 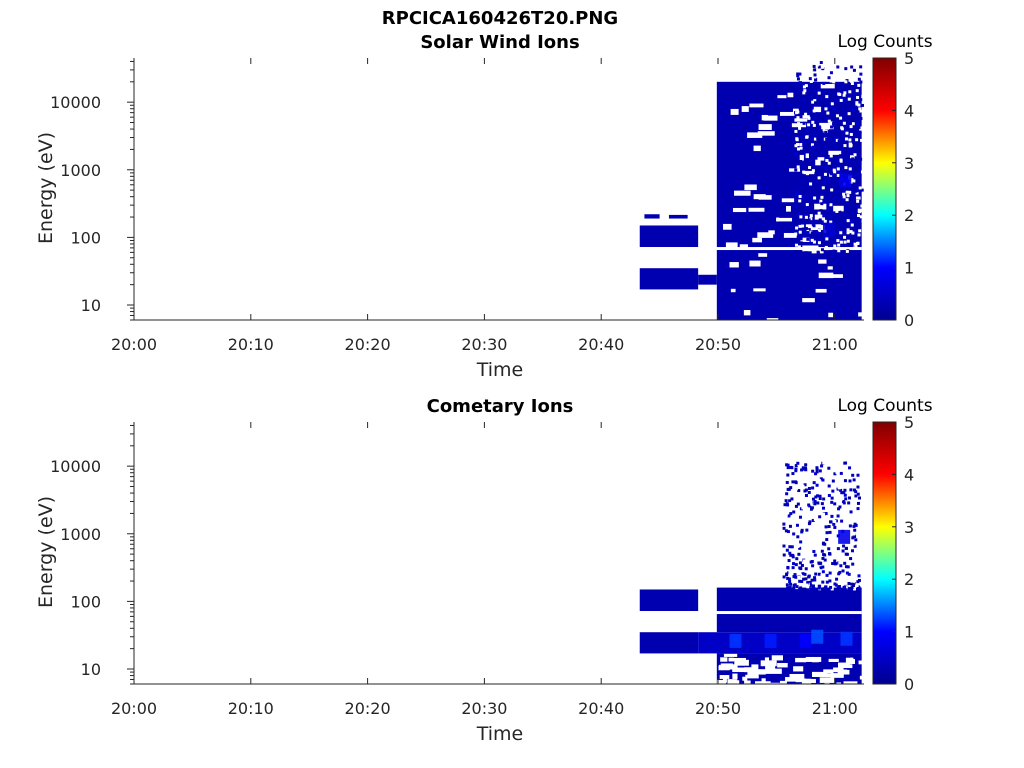 I want to click on x-tick-label: 20:10, so click(x=251, y=708).